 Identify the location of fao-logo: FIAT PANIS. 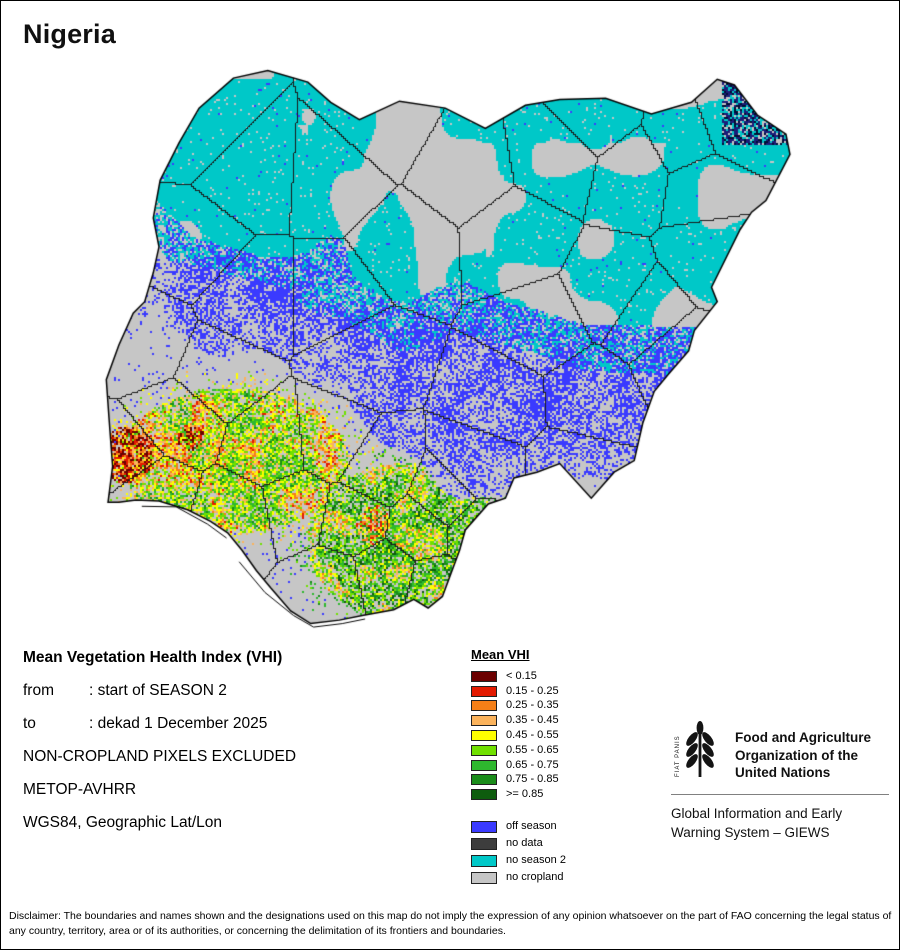
(694, 749).